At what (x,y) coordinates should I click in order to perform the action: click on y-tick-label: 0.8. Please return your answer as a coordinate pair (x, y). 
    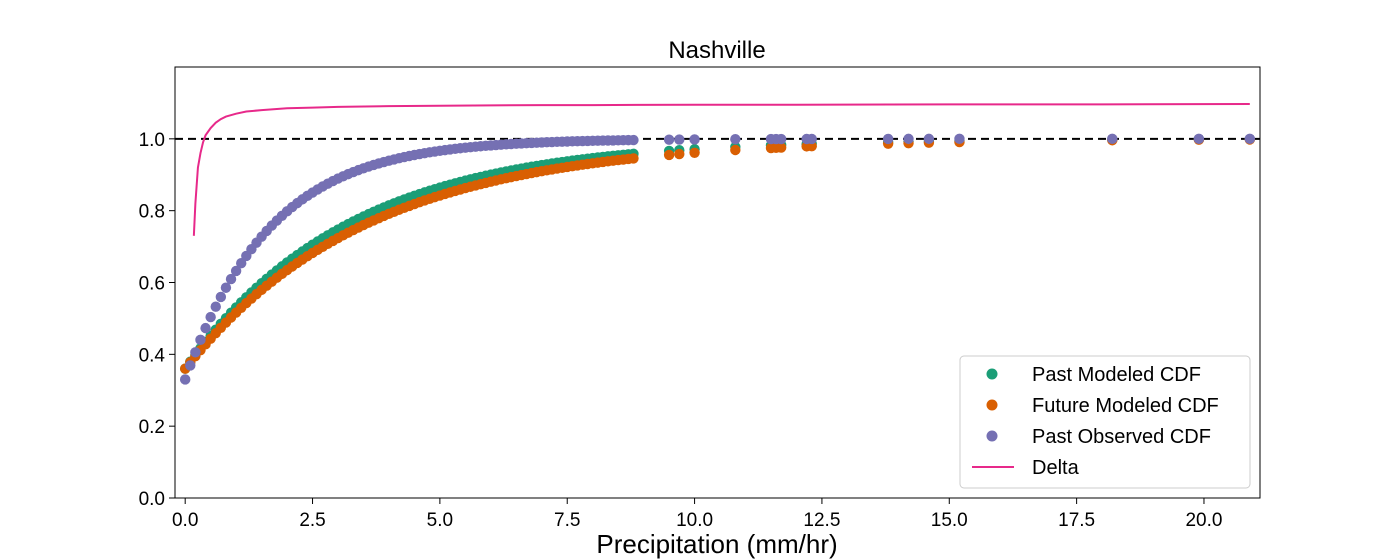
    Looking at the image, I should click on (152, 212).